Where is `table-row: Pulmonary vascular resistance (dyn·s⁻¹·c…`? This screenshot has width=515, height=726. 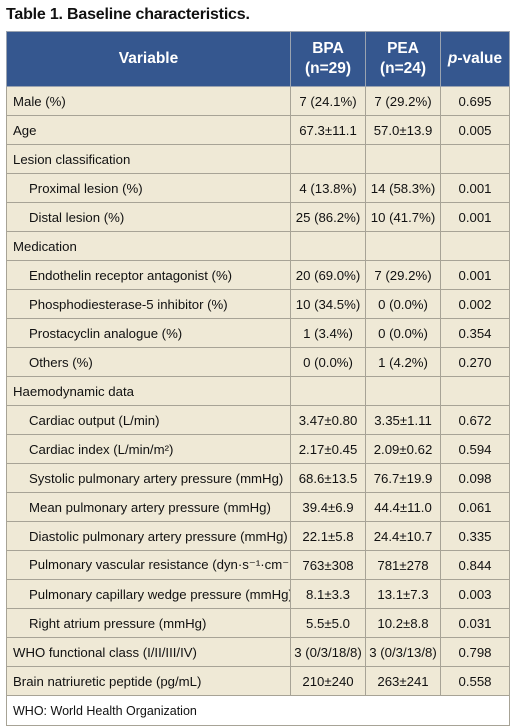 table-row: Pulmonary vascular resistance (dyn·s⁻¹·c… is located at coordinates (258, 565).